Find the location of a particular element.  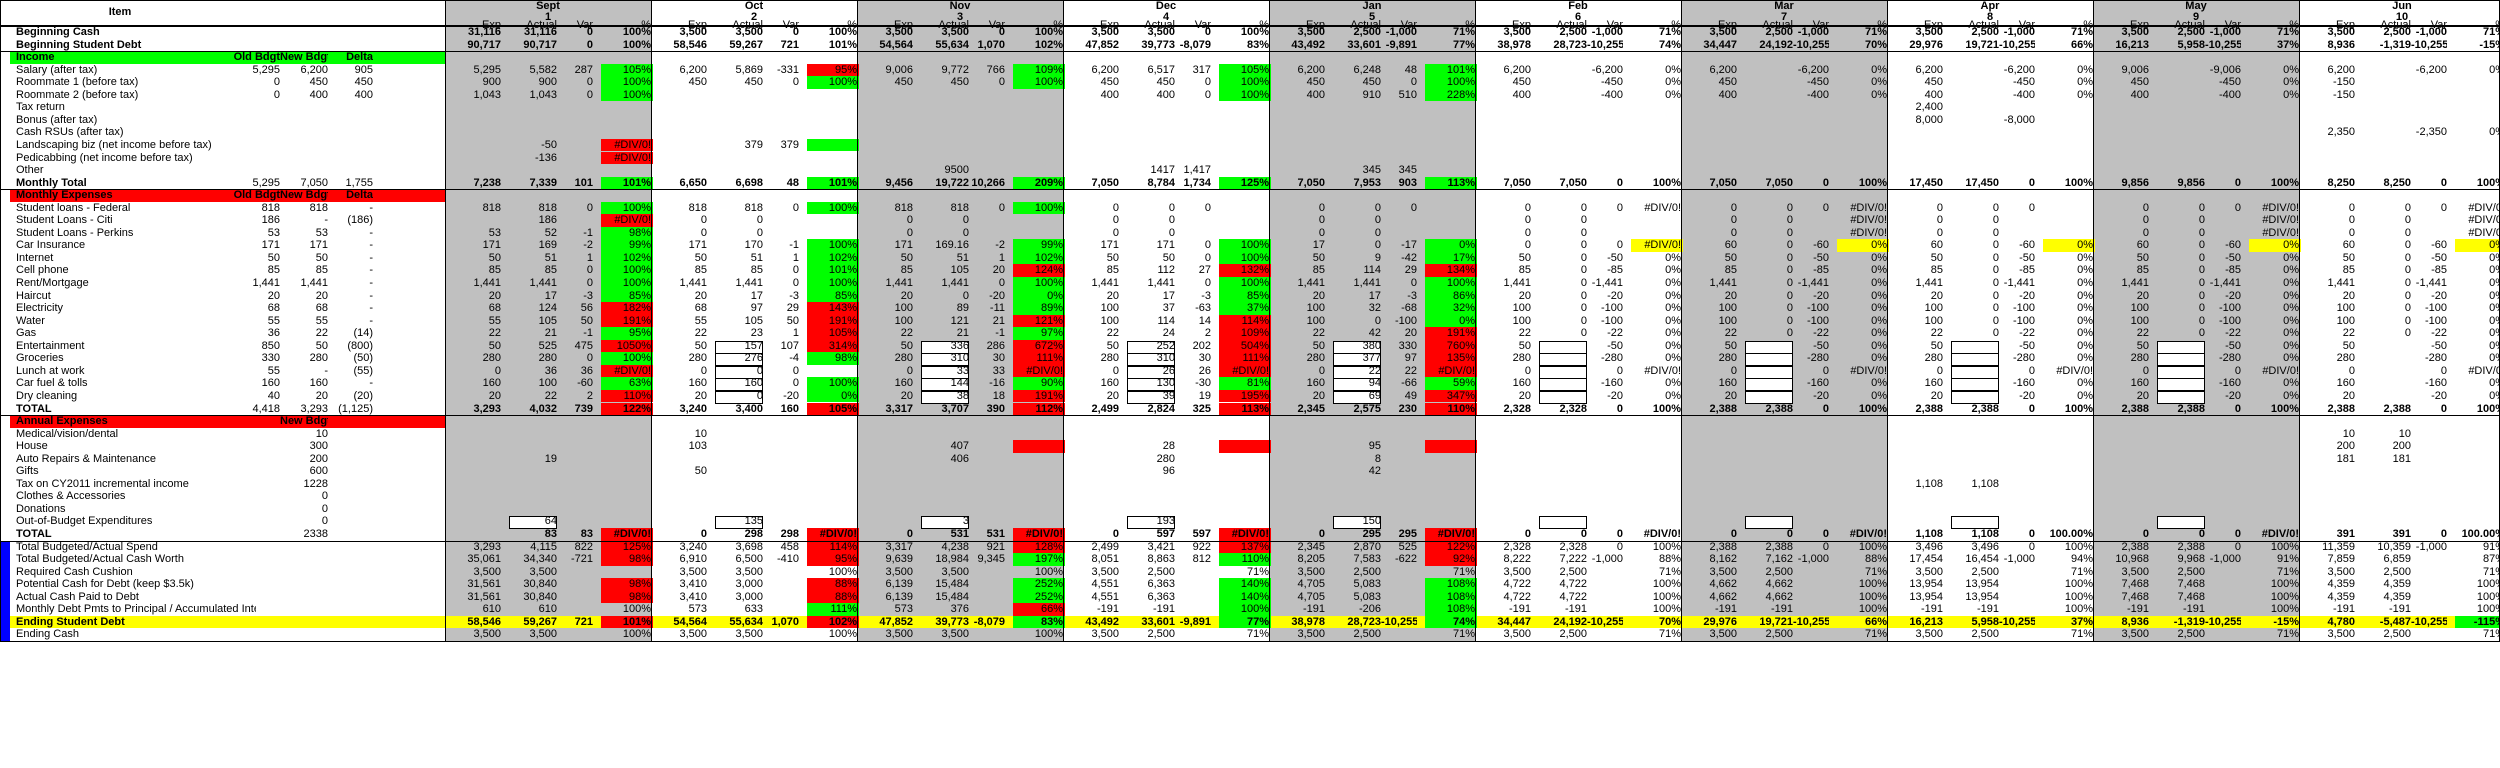

cell-var: -400 is located at coordinates (2229, 94).